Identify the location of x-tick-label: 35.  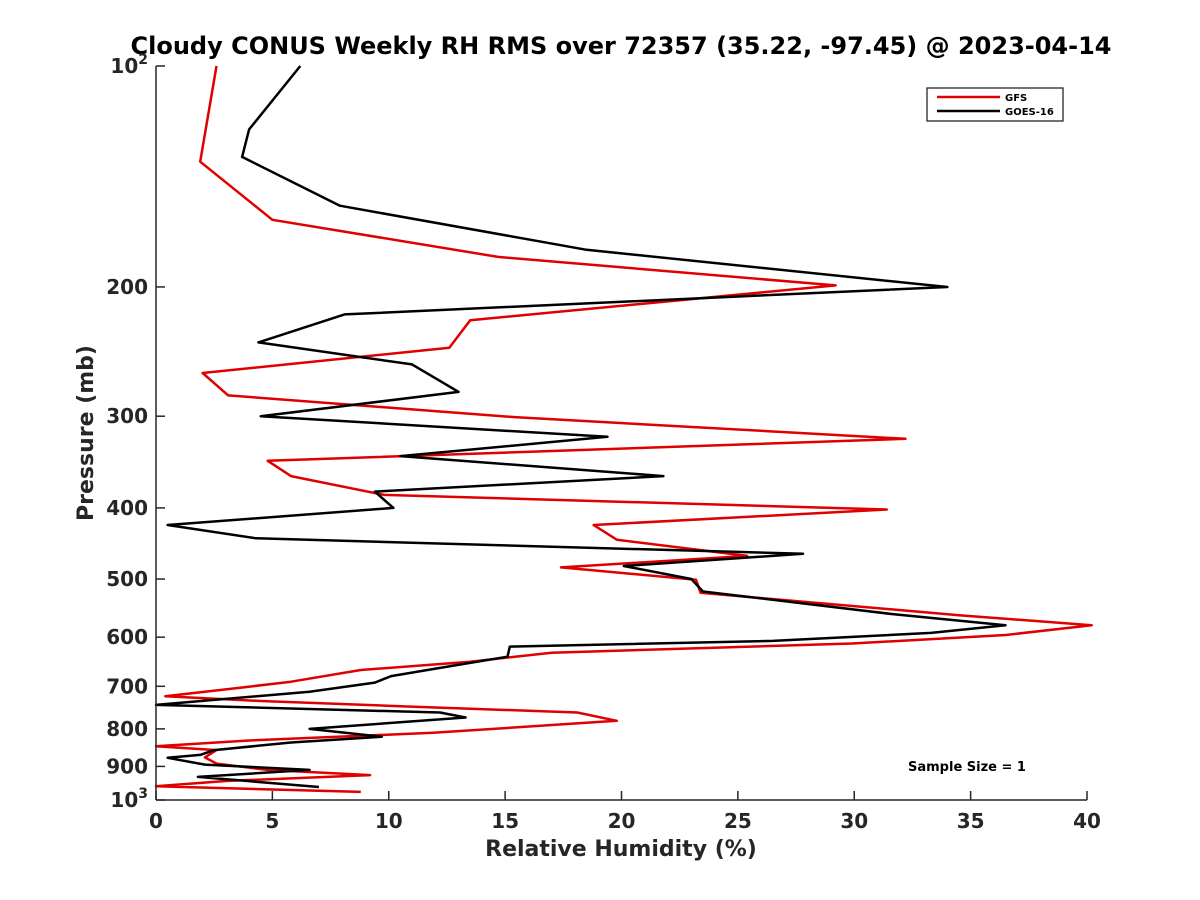
(971, 821).